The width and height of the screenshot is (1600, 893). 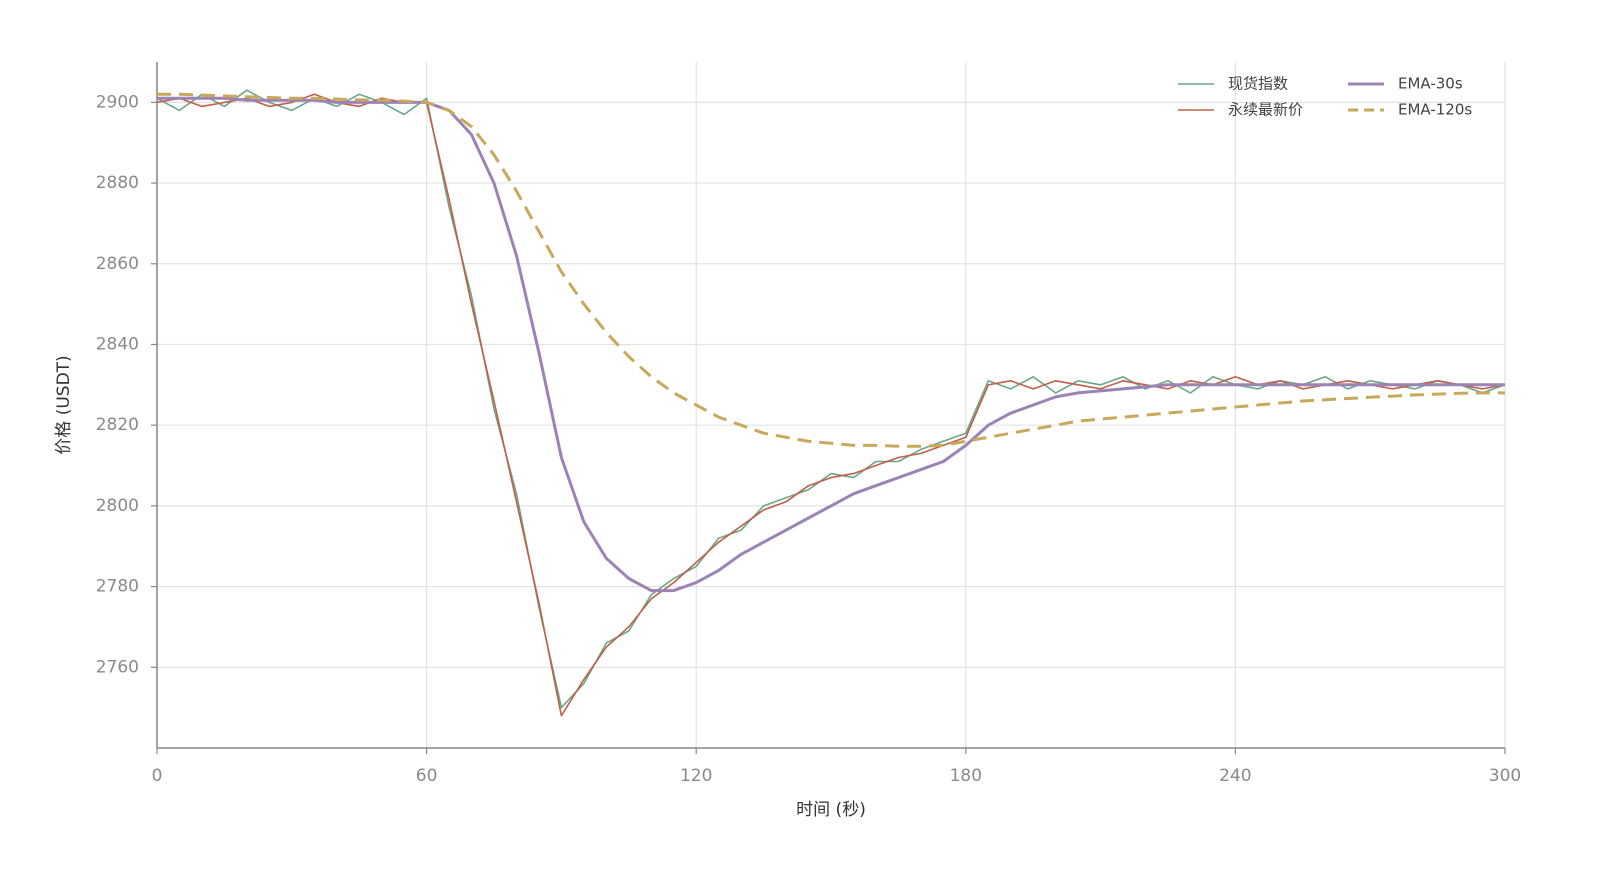 What do you see at coordinates (831, 810) in the screenshot?
I see `x-axis-label: 时间 (秒)` at bounding box center [831, 810].